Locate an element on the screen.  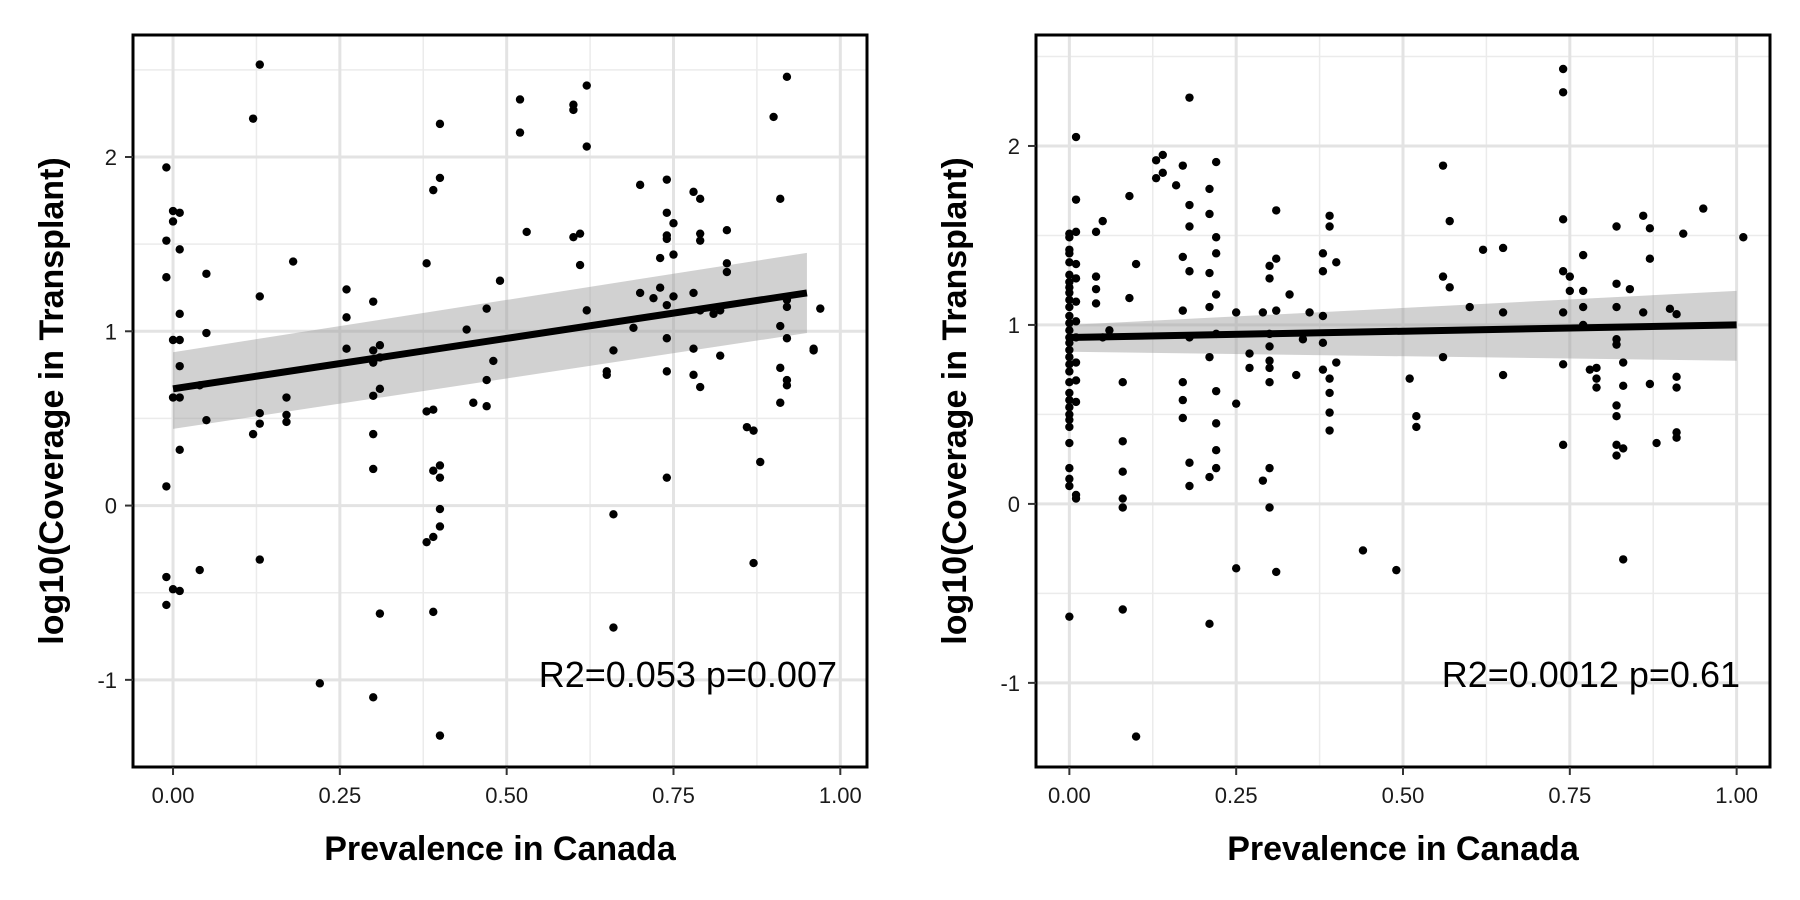
x-tick-label: 0.00 is located at coordinates (173, 795).